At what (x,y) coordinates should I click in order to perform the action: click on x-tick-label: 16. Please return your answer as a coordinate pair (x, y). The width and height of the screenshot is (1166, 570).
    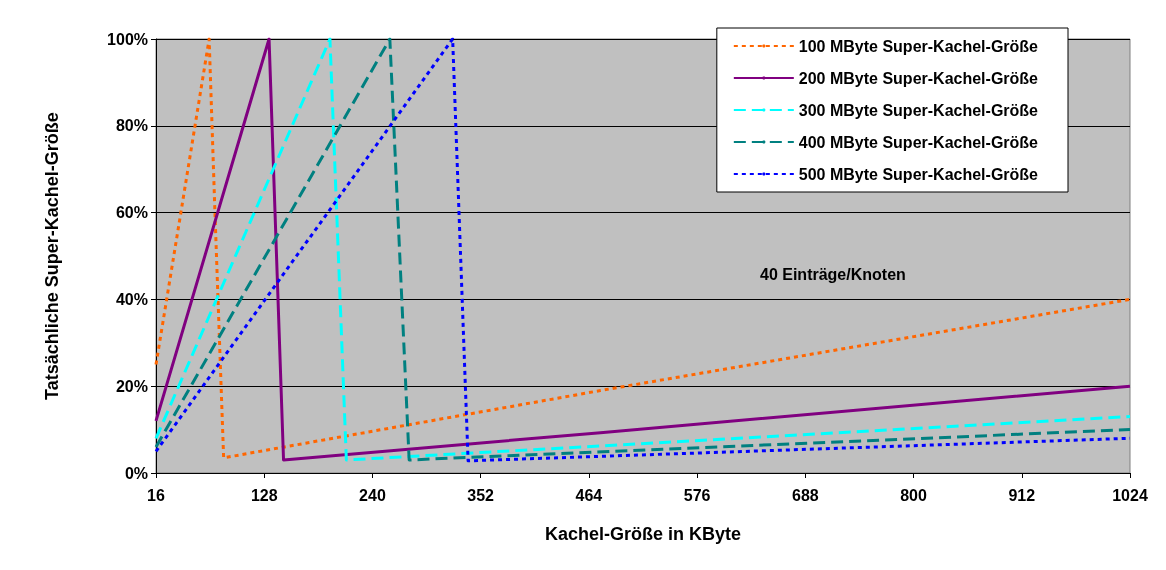
    Looking at the image, I should click on (156, 495).